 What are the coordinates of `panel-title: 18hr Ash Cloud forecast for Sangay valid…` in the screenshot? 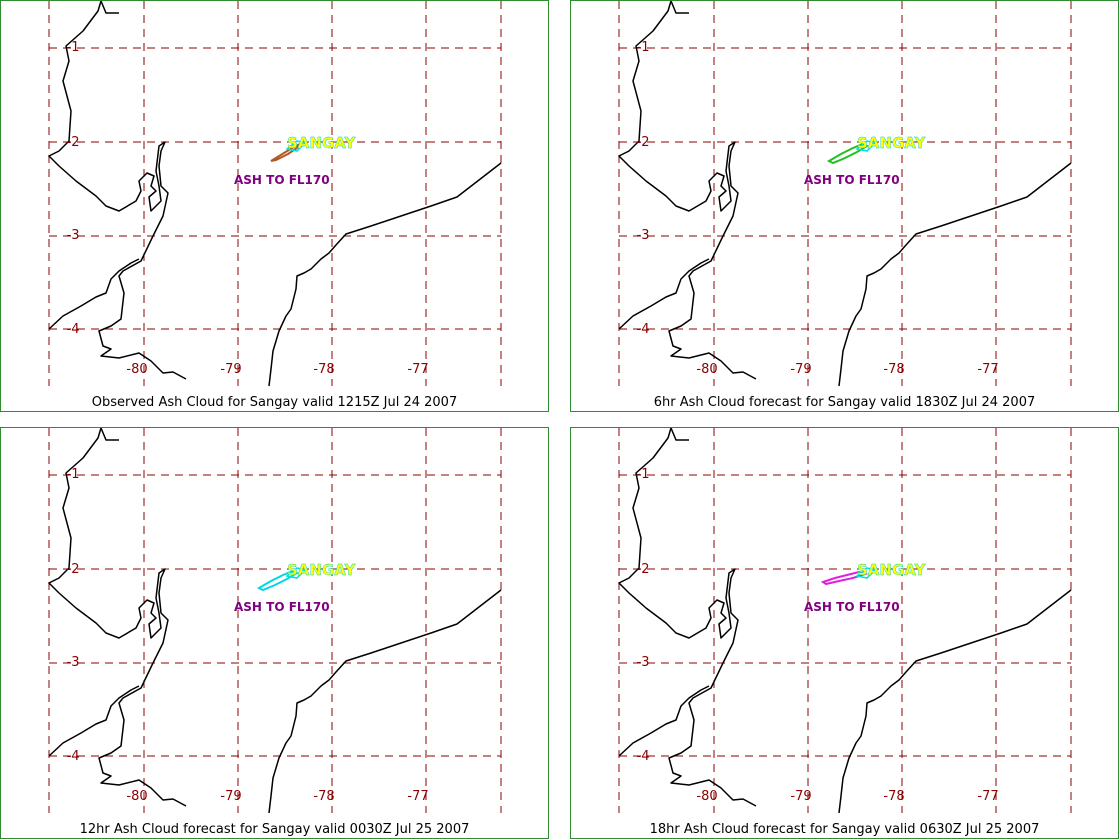 It's located at (844, 829).